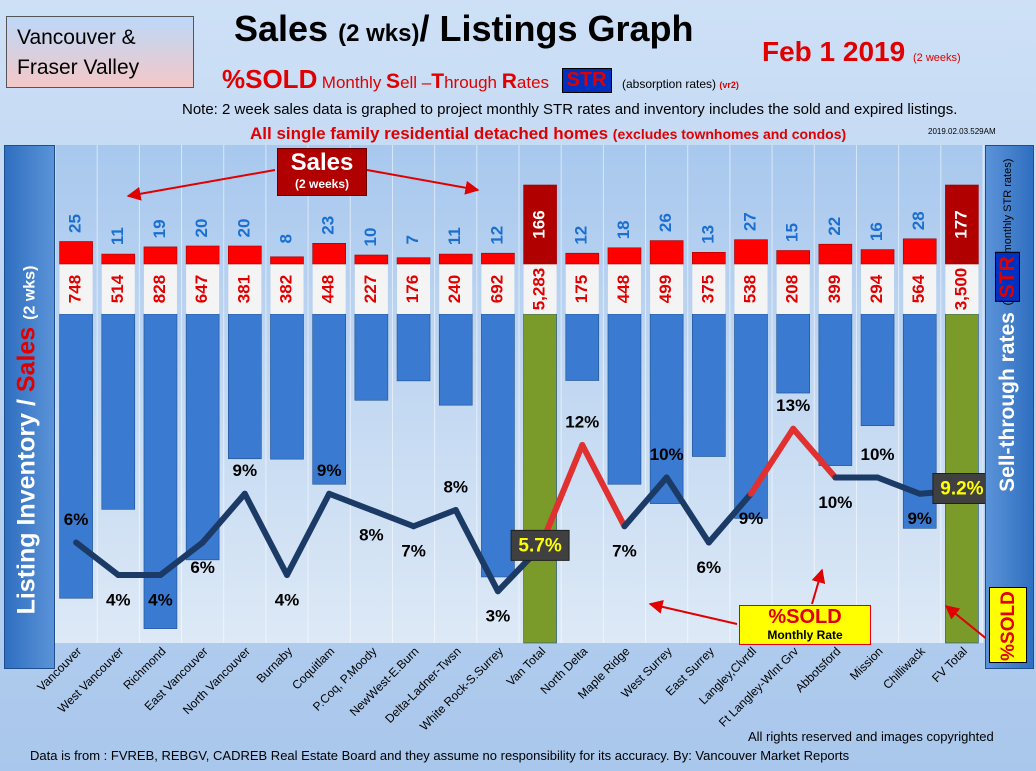  What do you see at coordinates (936, 58) in the screenshot?
I see `date-note: (2 weeks)` at bounding box center [936, 58].